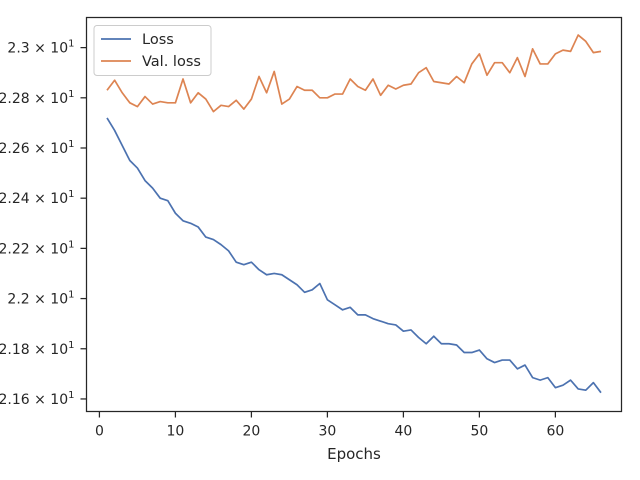  What do you see at coordinates (251, 432) in the screenshot?
I see `x-tick-label: 20` at bounding box center [251, 432].